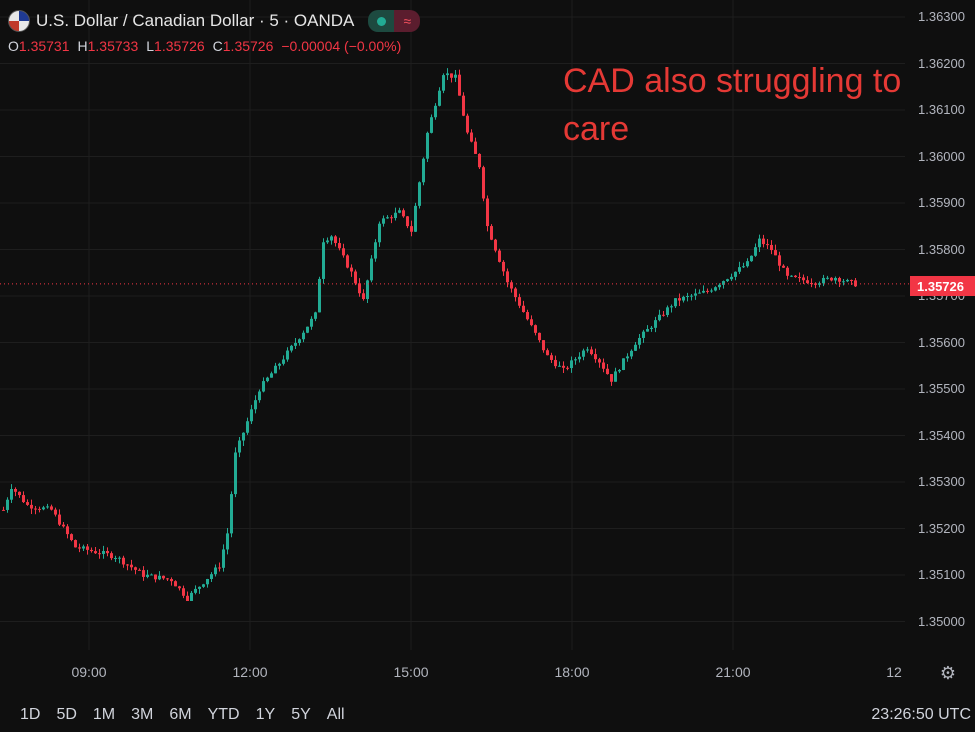 This screenshot has height=732, width=975. I want to click on range-button-1y: 1Y, so click(265, 714).